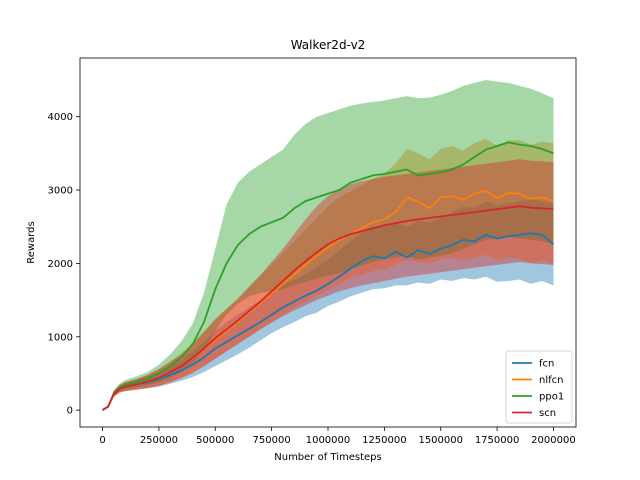 The image size is (640, 480). I want to click on legend: fcn nlfcn ppo1 scn, so click(539, 387).